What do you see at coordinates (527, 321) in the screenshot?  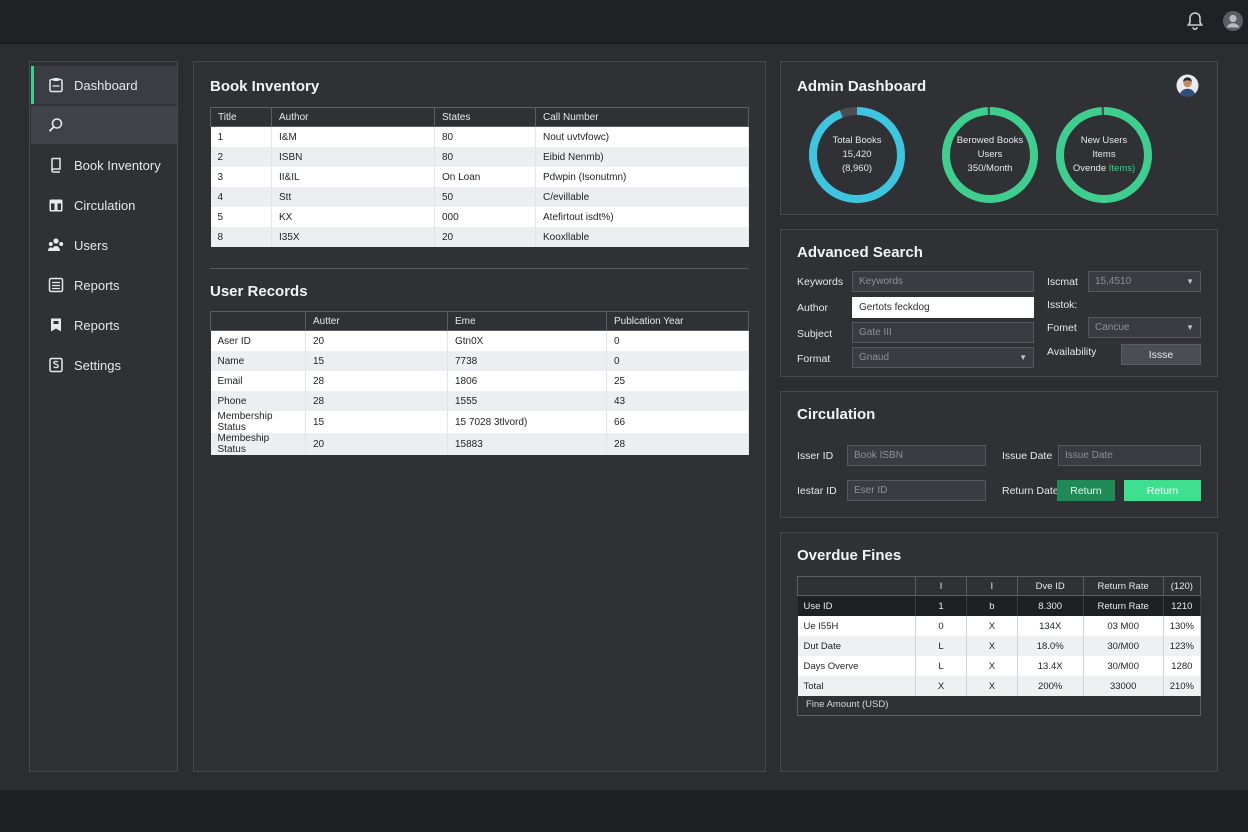 I see `column-header: Eme` at bounding box center [527, 321].